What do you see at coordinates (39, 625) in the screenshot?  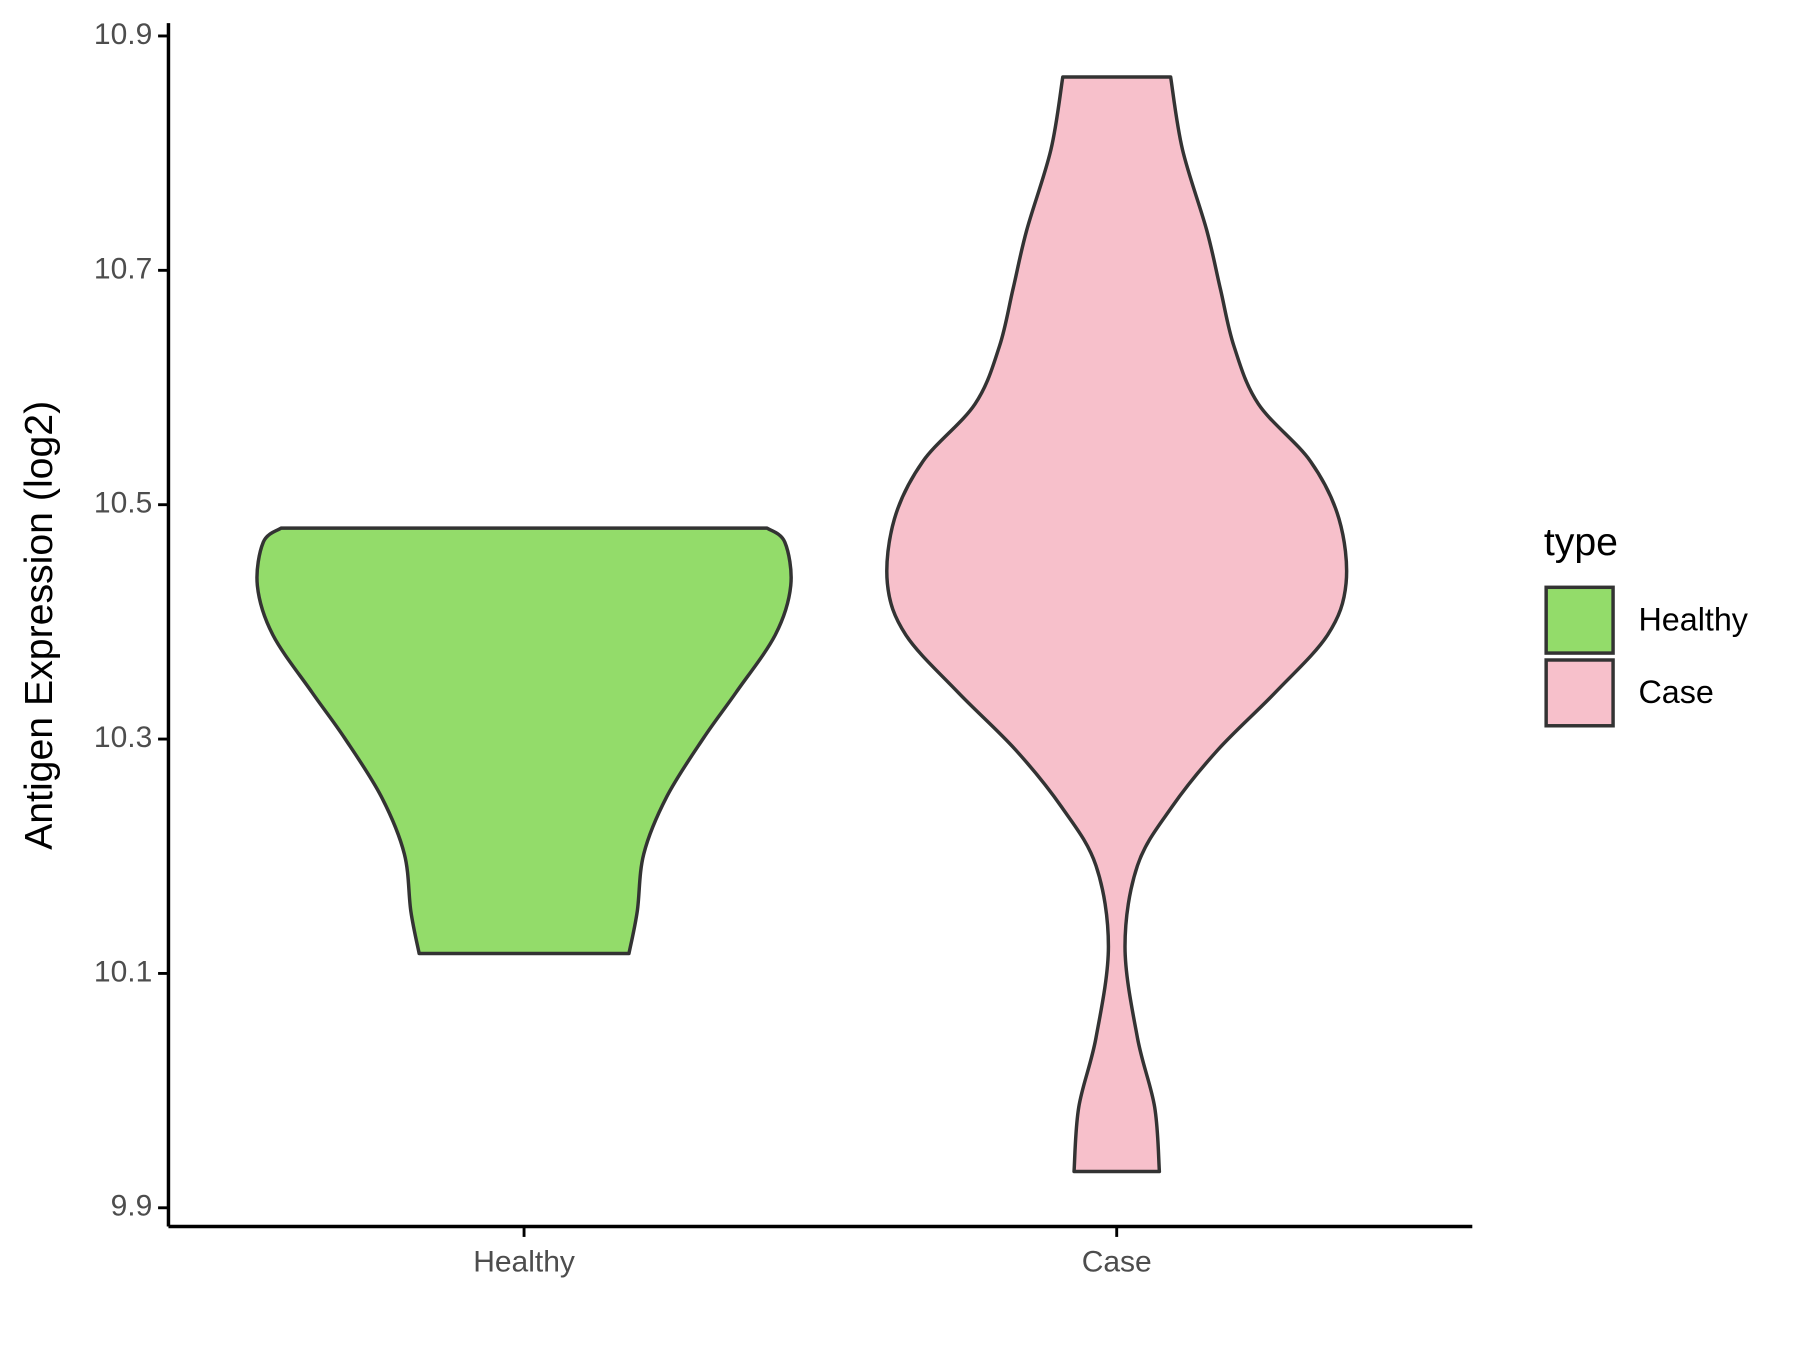 I see `y-axis-title: Antigen Expression (log2)` at bounding box center [39, 625].